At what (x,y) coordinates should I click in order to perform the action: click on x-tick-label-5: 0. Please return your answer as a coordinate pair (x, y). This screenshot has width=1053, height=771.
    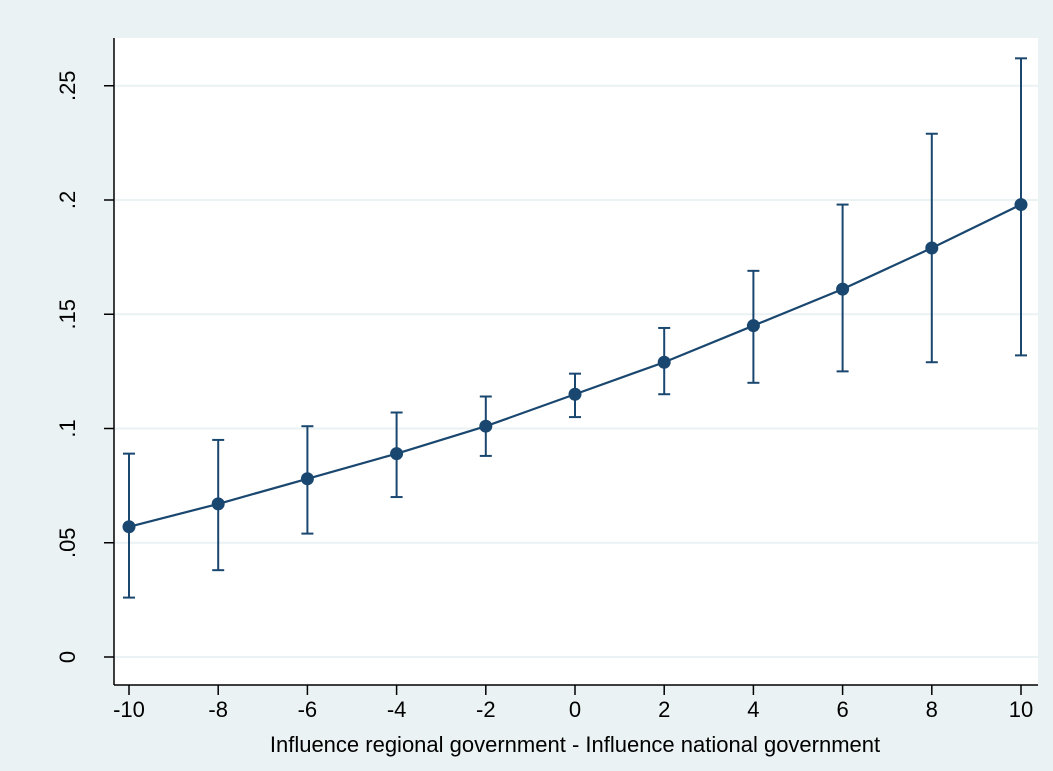
    Looking at the image, I should click on (575, 709).